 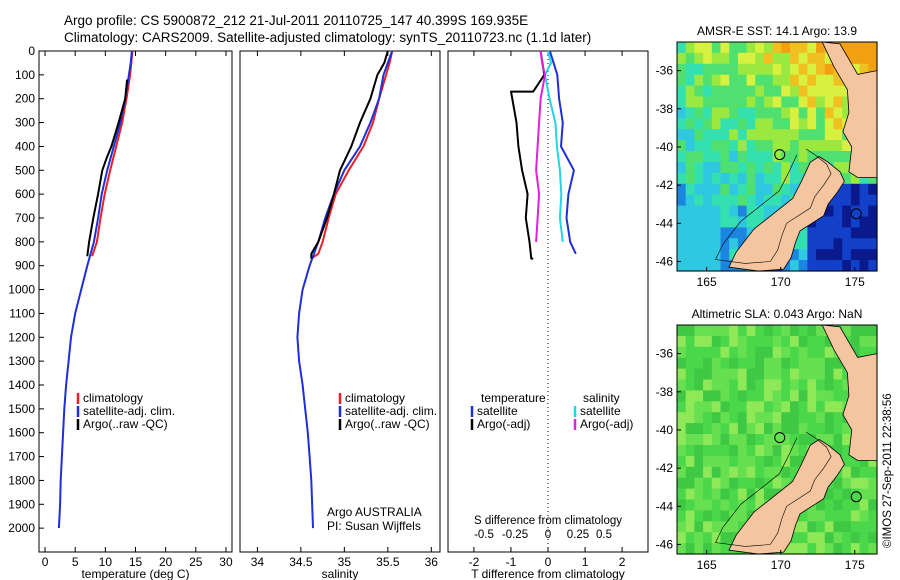 What do you see at coordinates (258, 562) in the screenshot?
I see `x-tick-label-salinity: 34` at bounding box center [258, 562].